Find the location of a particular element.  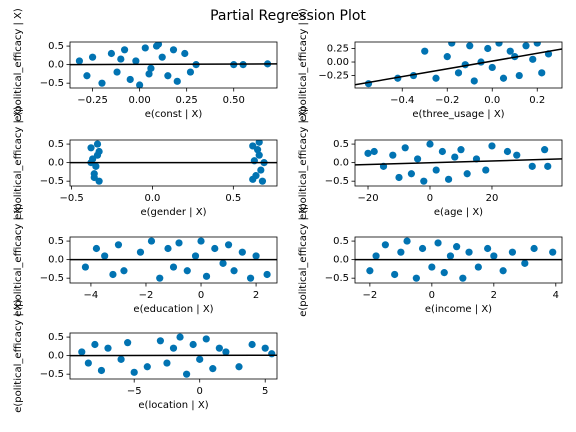

x-axis-label: e(education | X) is located at coordinates (173, 309).